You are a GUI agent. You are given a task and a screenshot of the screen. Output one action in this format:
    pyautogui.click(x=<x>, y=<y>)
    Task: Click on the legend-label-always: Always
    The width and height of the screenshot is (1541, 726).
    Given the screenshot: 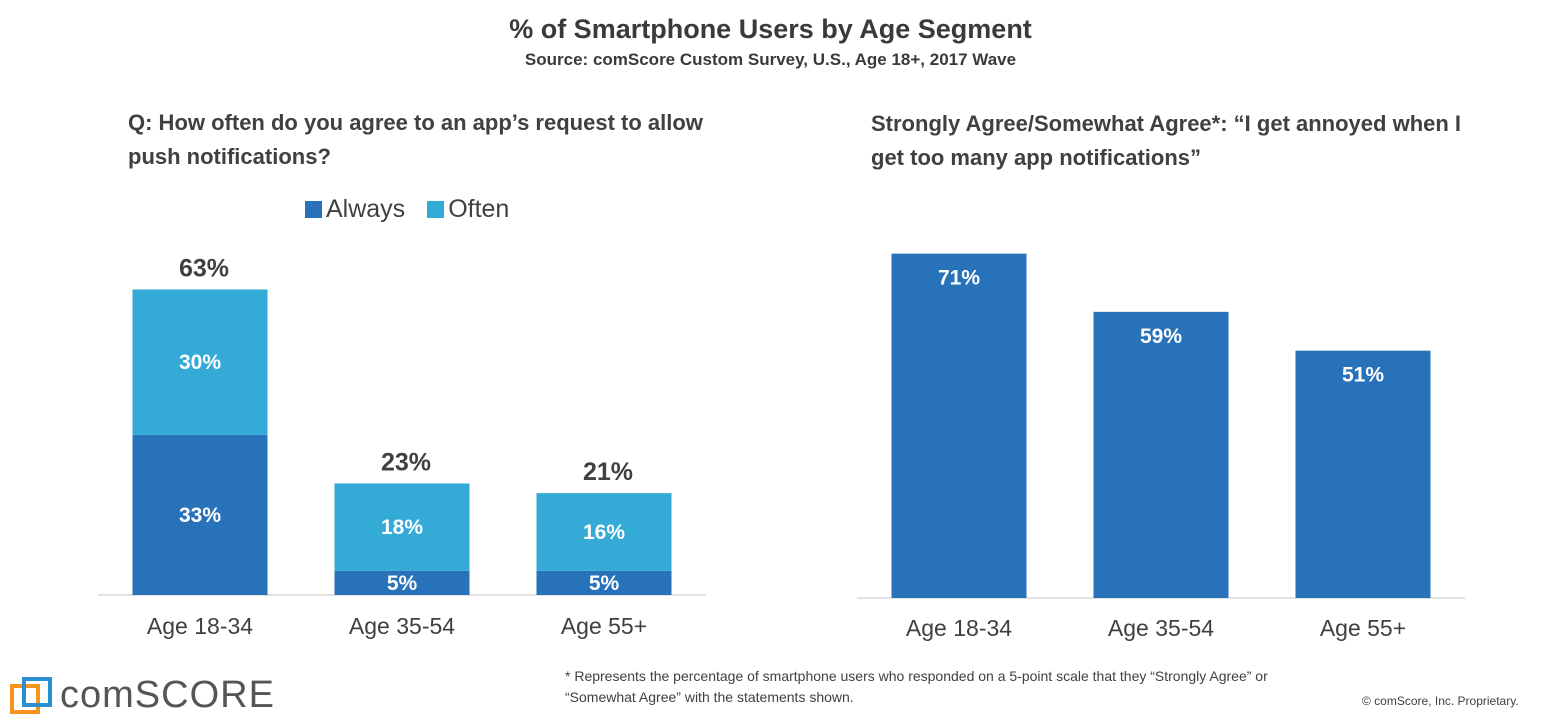 What is the action you would take?
    pyautogui.click(x=366, y=209)
    